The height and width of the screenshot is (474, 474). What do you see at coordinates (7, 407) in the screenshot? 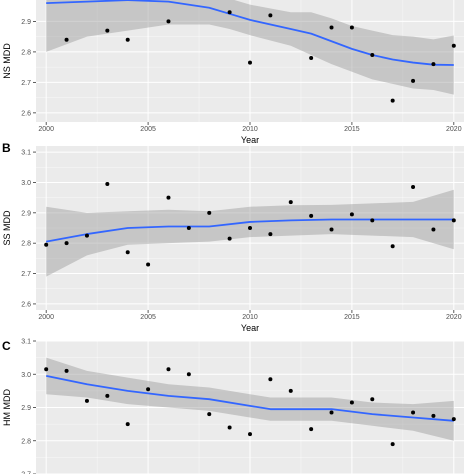
I see `y-axis-title: HM MDD` at bounding box center [7, 407].